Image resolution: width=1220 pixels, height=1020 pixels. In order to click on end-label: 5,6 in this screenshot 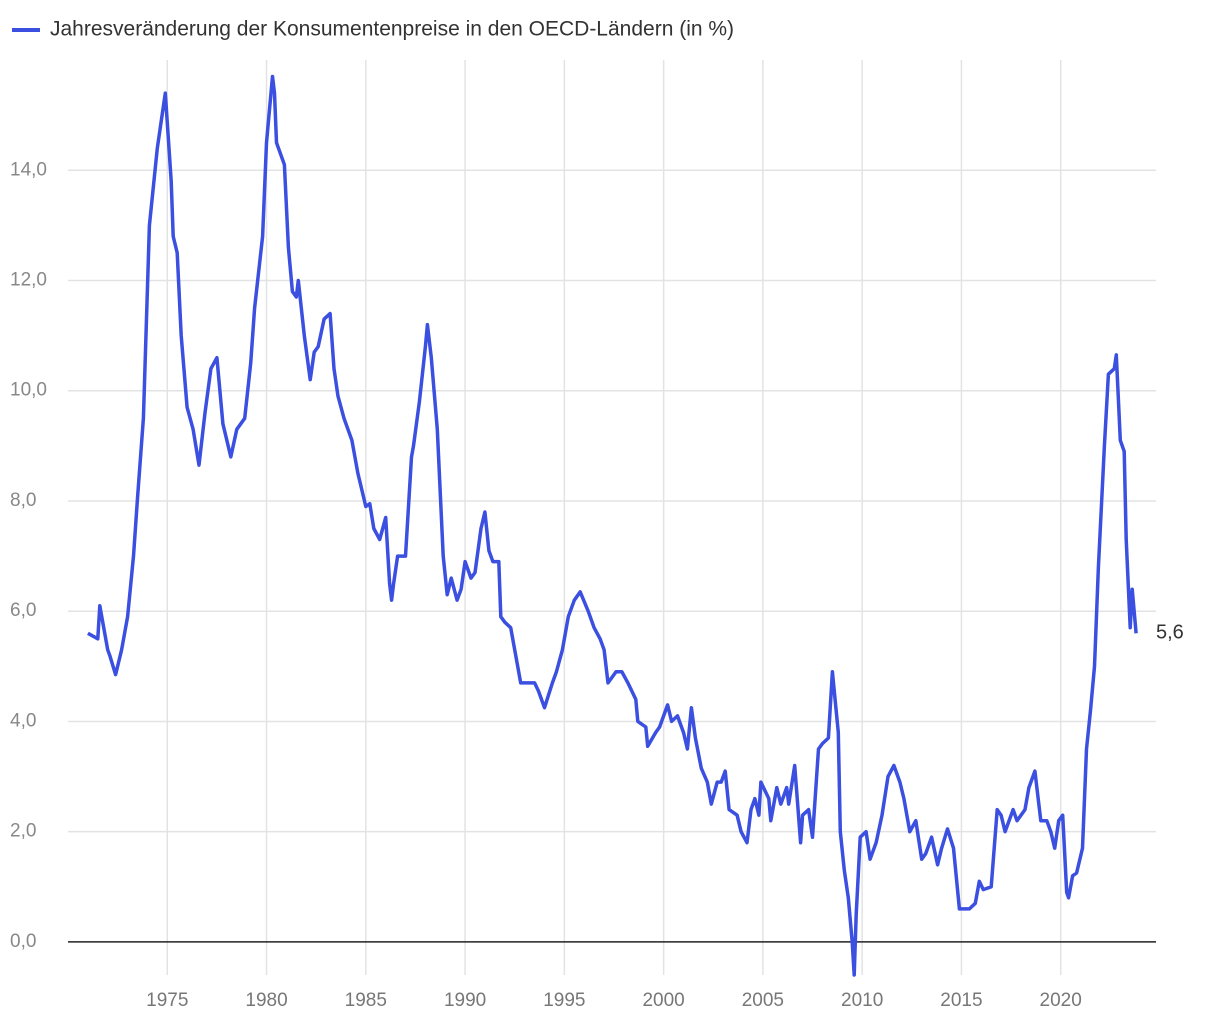, I will do `click(1170, 633)`.